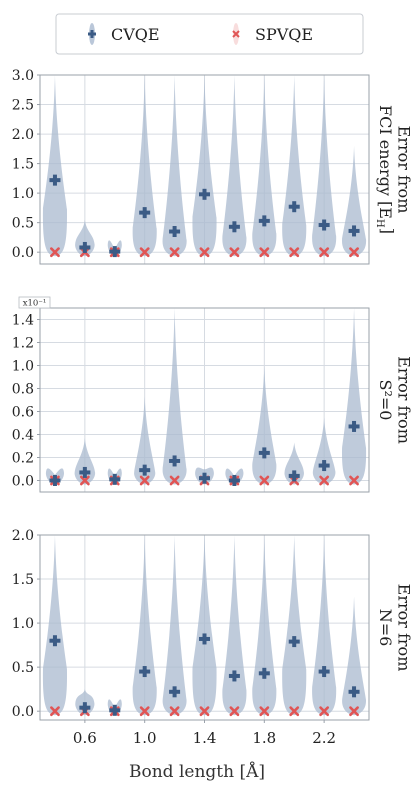 This screenshot has width=415, height=791. I want to click on violin-1.2, so click(174, 396).